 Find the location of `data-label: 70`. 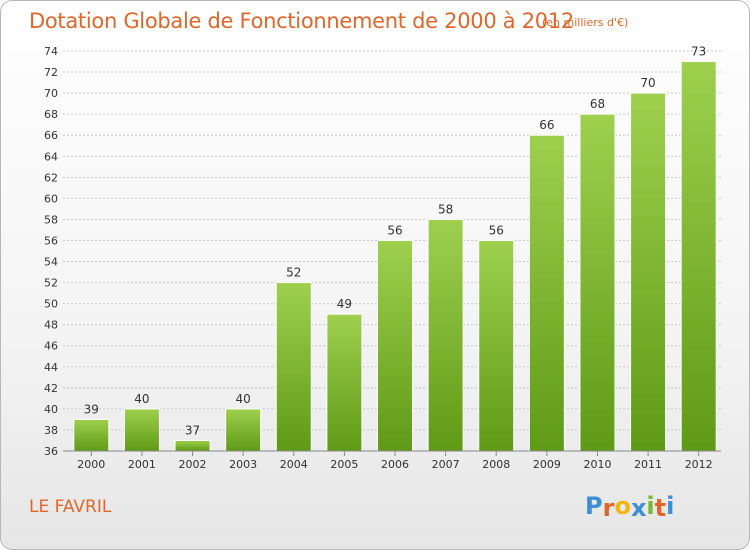

data-label: 70 is located at coordinates (647, 83).